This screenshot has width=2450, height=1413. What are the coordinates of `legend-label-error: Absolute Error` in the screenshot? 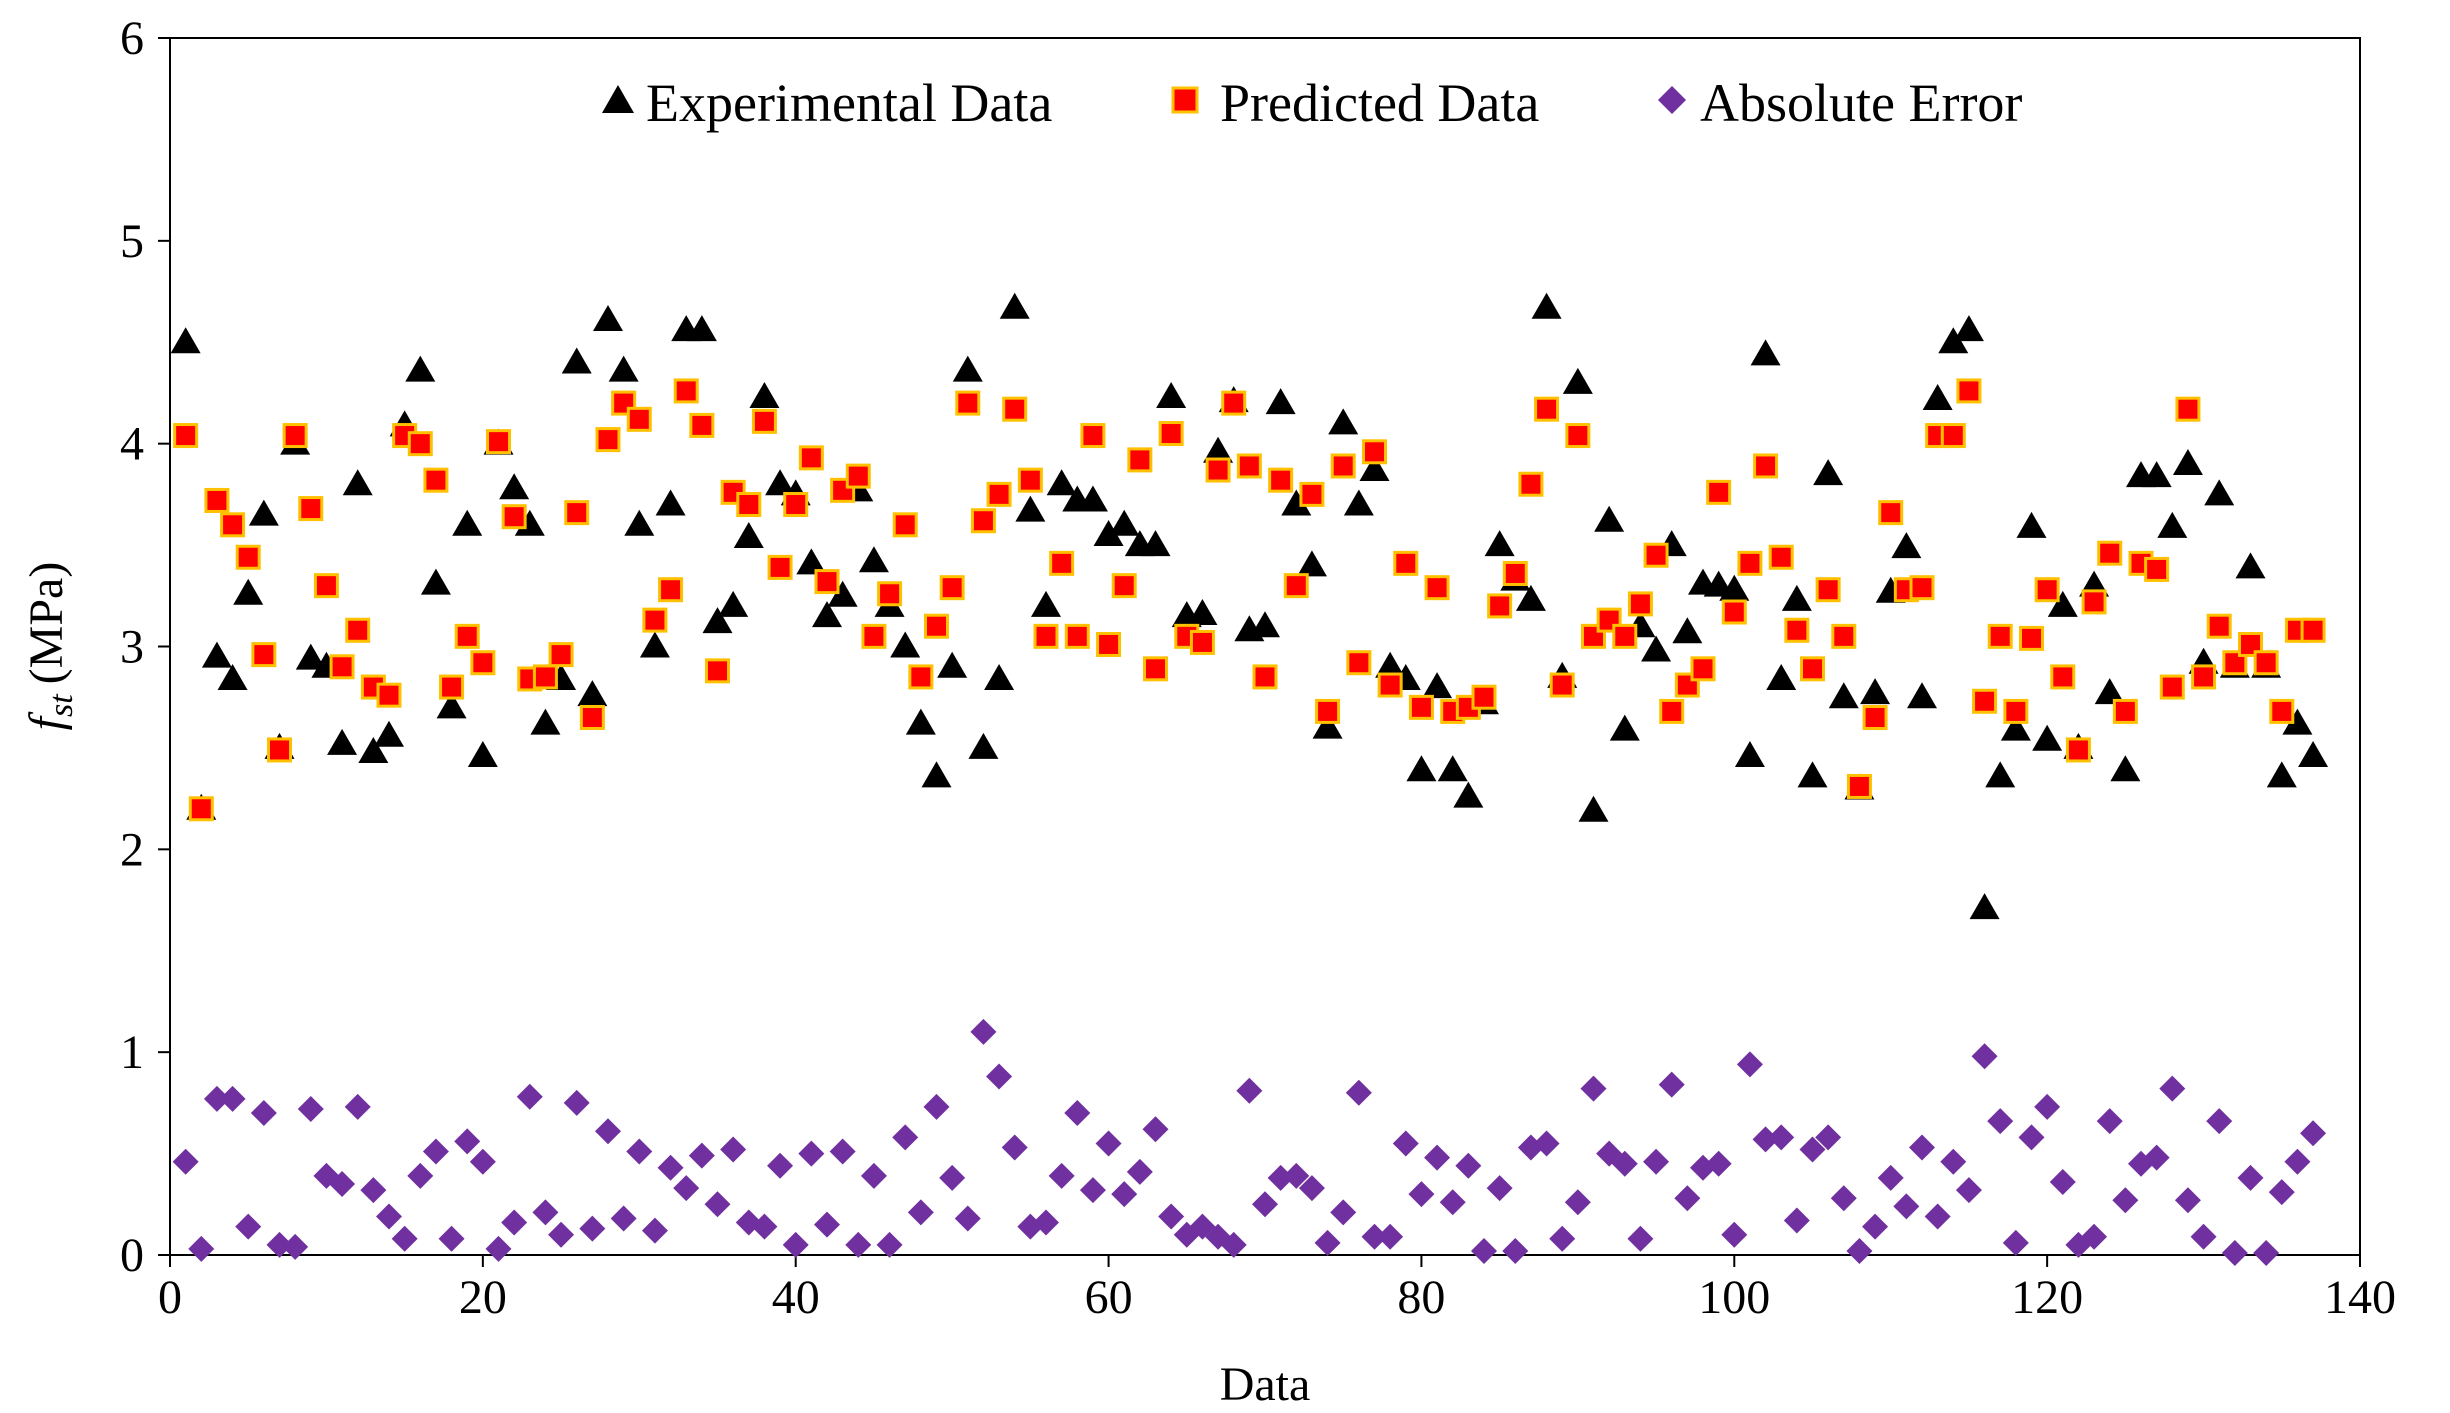 It's located at (1861, 103).